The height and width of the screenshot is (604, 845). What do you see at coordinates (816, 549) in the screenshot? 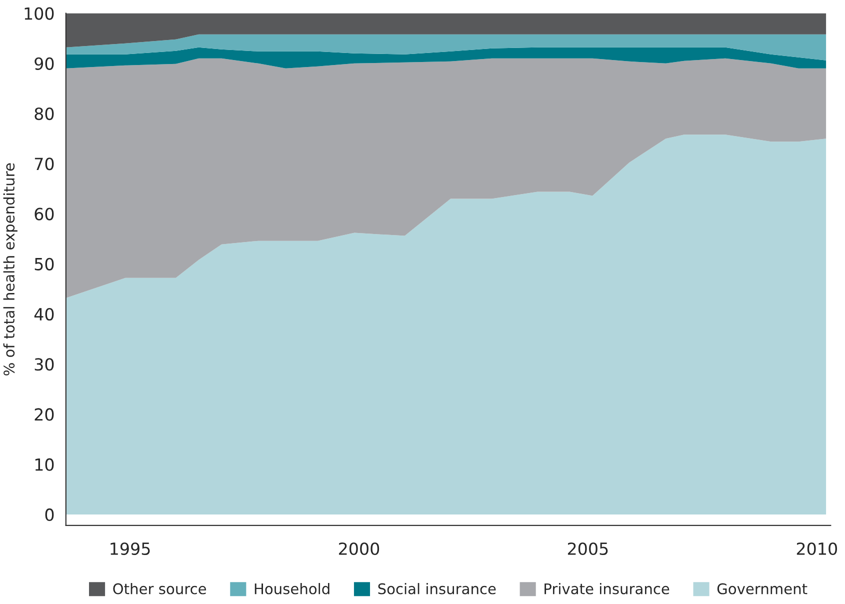
I see `x-tick-label: 2010` at bounding box center [816, 549].